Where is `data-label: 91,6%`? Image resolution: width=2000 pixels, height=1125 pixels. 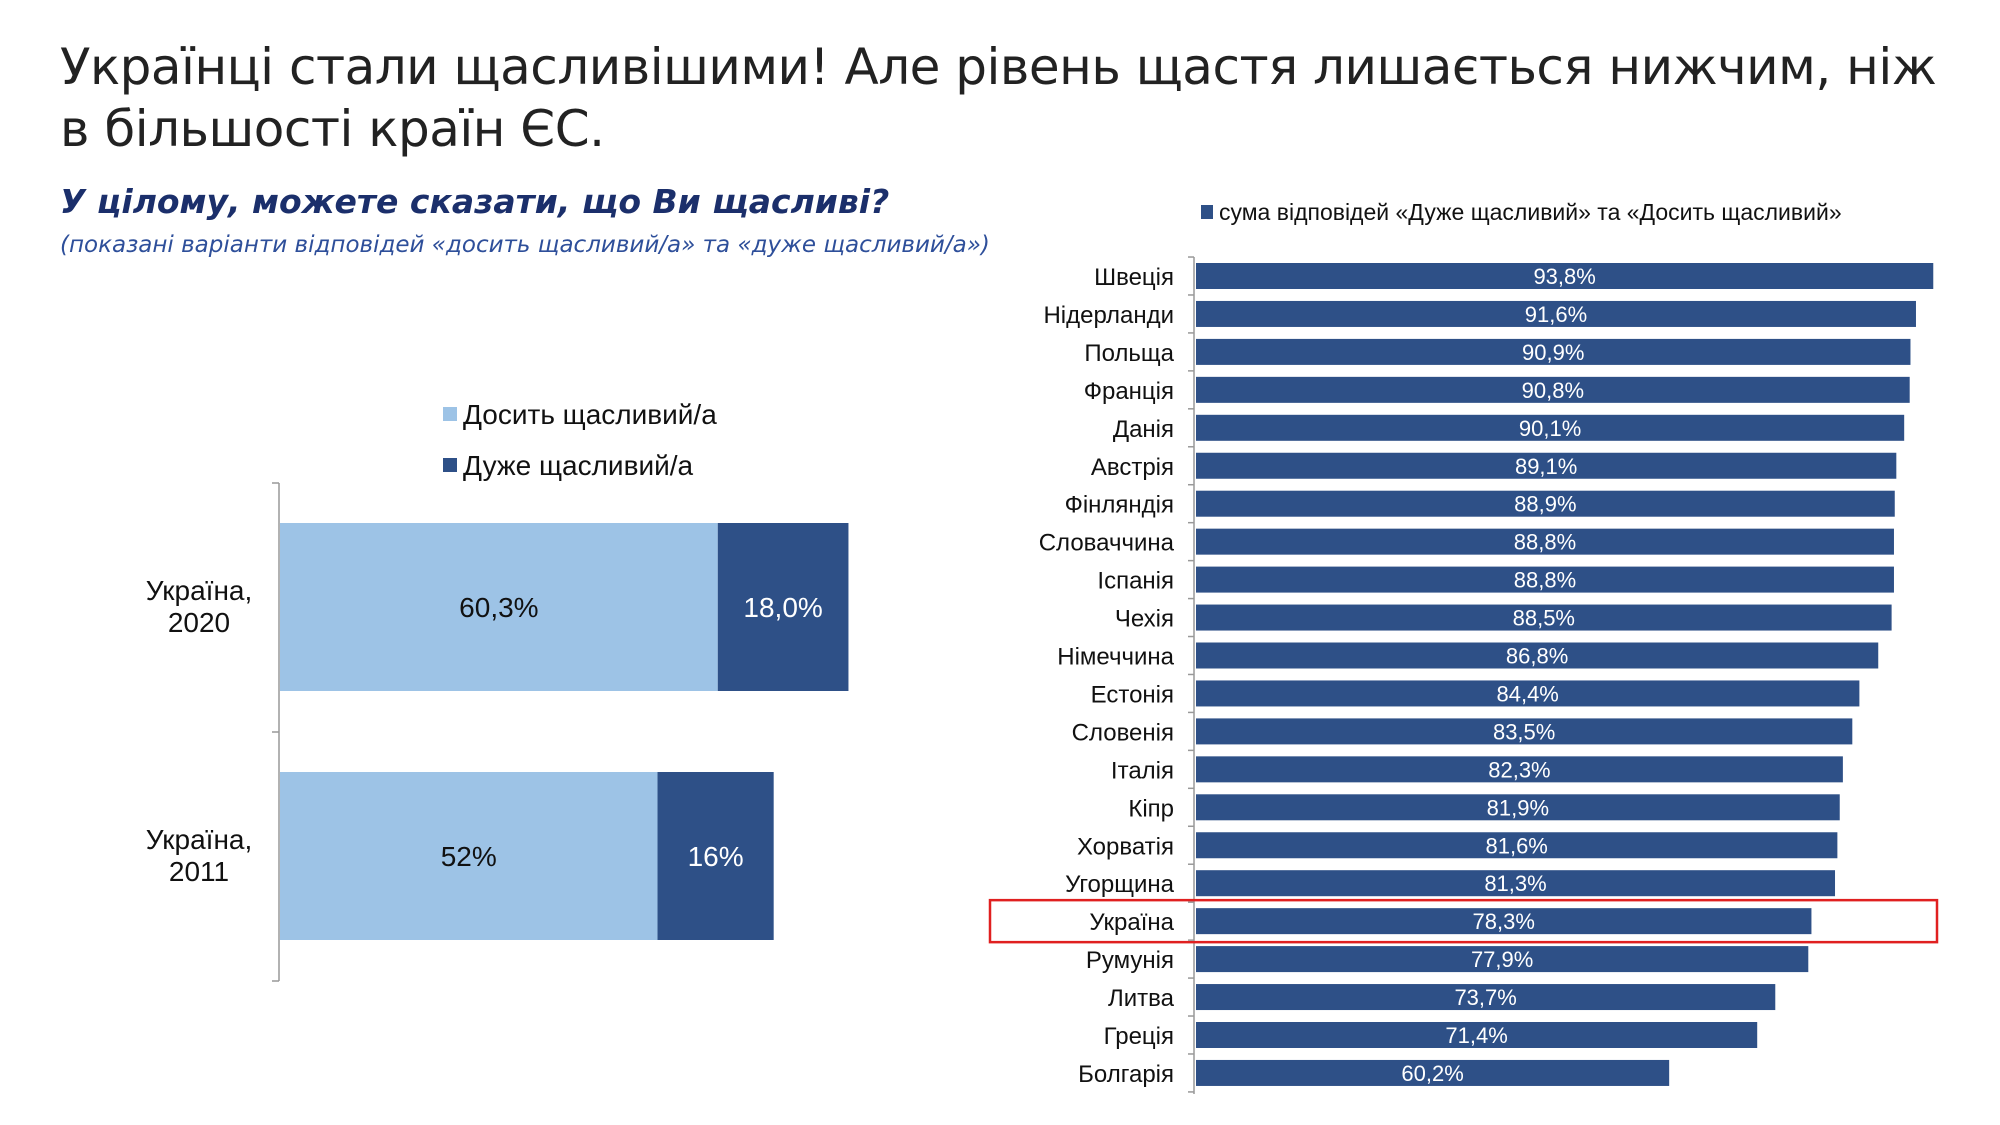 data-label: 91,6% is located at coordinates (1556, 314).